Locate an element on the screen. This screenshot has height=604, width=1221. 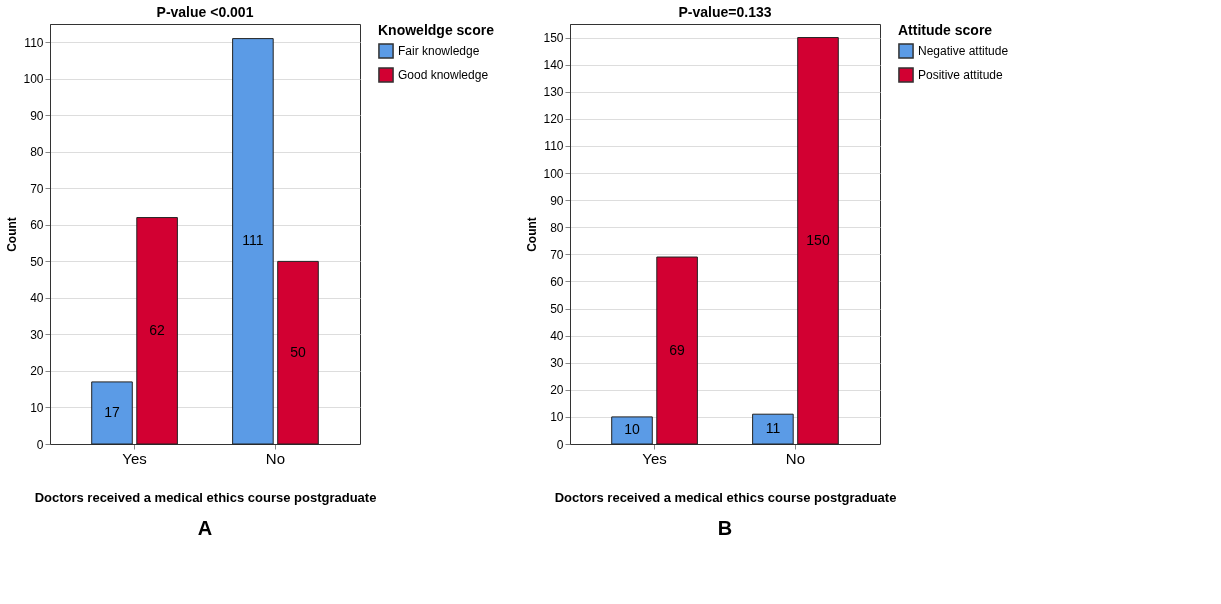
legend-label: Negative attitude is located at coordinates (963, 51).